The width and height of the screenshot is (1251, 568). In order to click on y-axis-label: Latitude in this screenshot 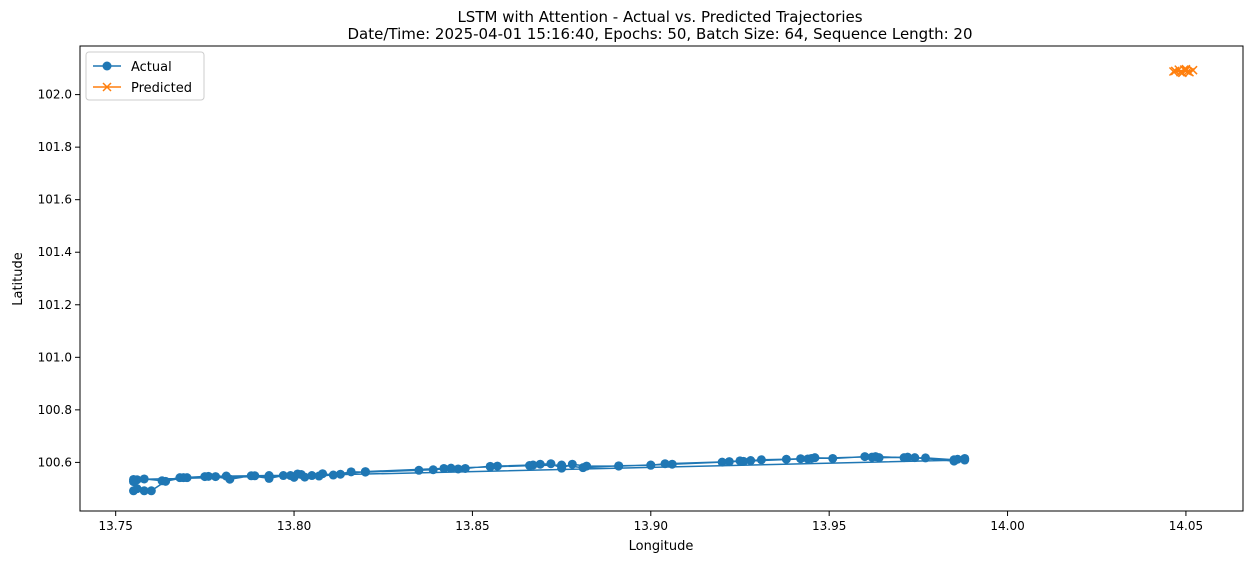, I will do `click(18, 279)`.